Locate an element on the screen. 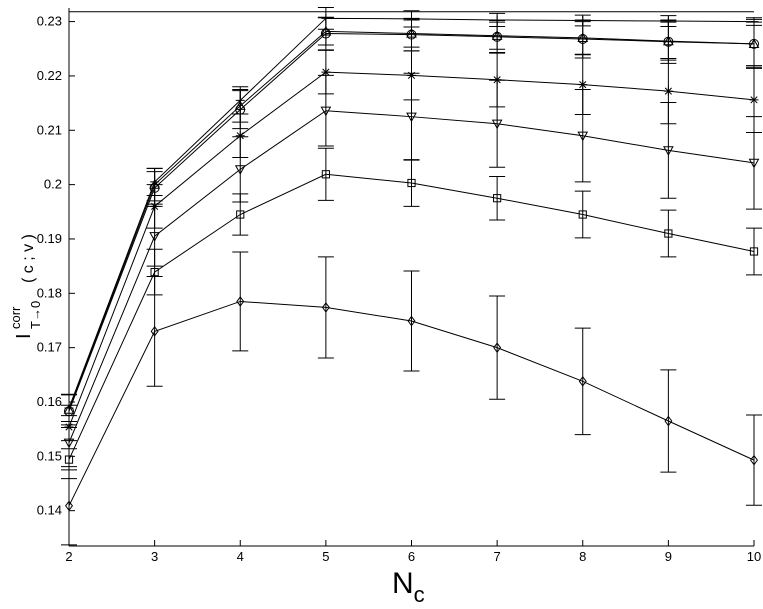 This screenshot has height=609, width=763. x-tick-label: 9 is located at coordinates (668, 556).